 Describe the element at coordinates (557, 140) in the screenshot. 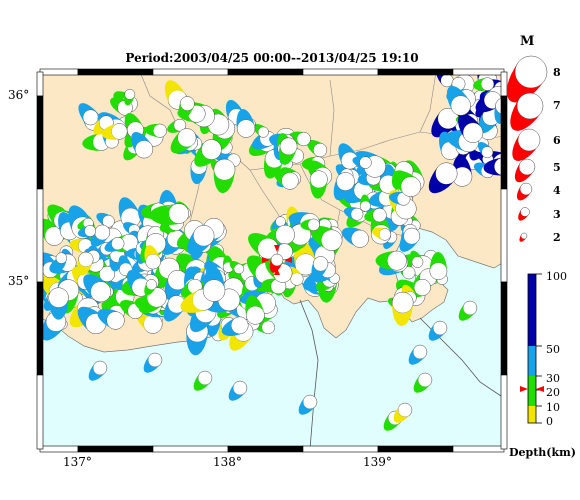

I see `magnitude-label-6: 6` at that location.